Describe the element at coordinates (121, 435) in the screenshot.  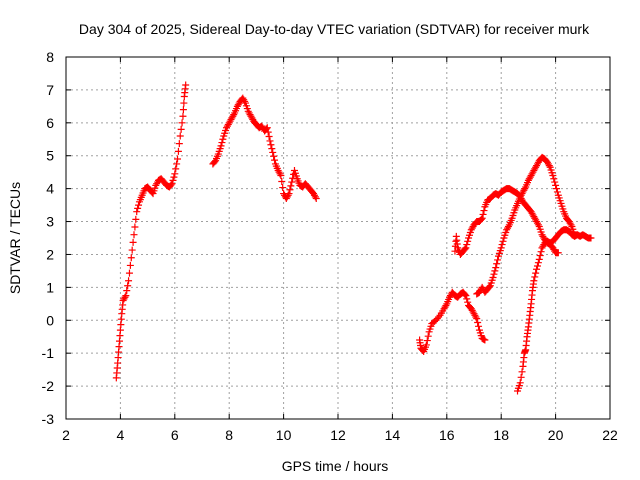
I see `x-tick-label: 4` at that location.